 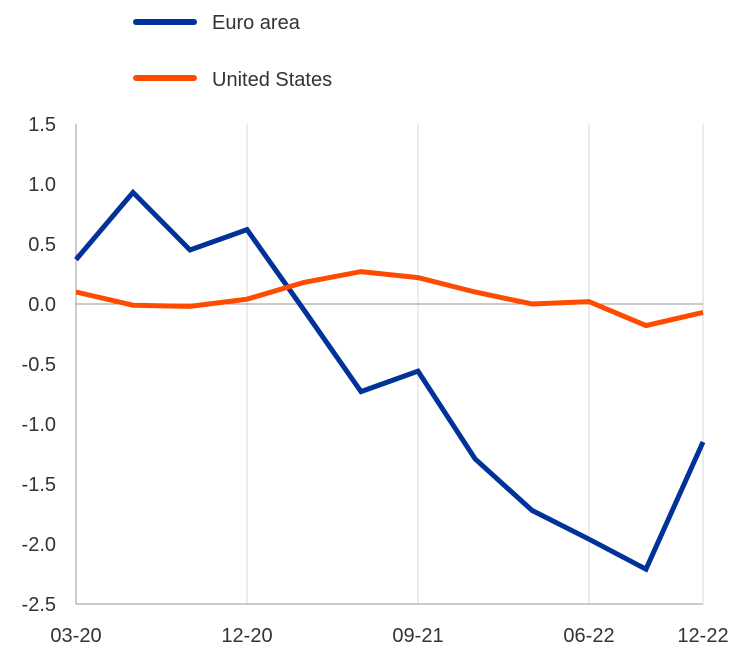 I want to click on y-tick-label: -2.5, so click(x=39, y=605).